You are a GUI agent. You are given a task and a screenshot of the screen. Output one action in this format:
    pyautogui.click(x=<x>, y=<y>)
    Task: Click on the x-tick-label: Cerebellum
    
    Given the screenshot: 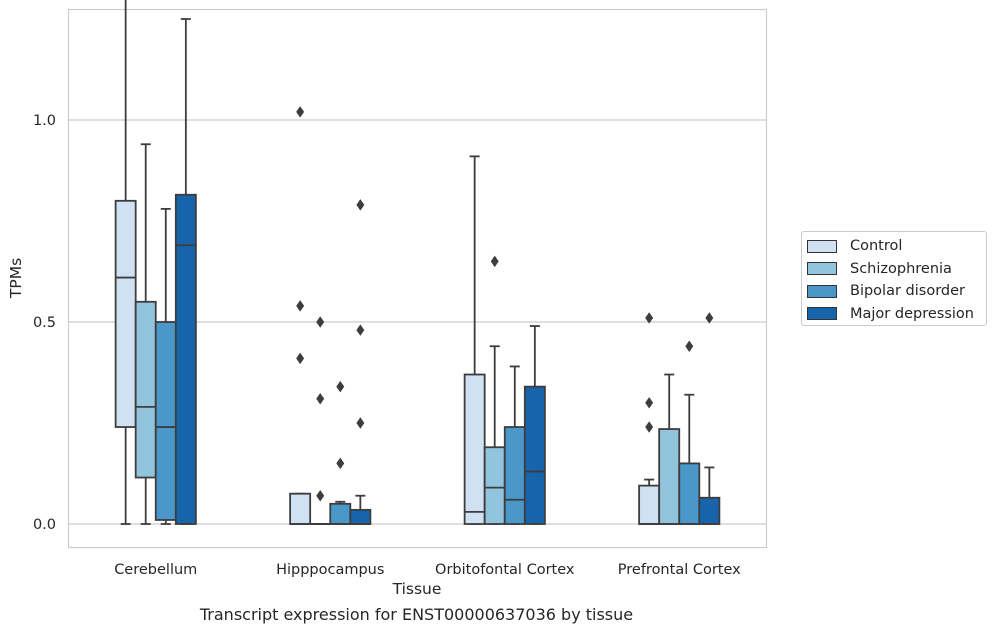 What is the action you would take?
    pyautogui.click(x=155, y=570)
    